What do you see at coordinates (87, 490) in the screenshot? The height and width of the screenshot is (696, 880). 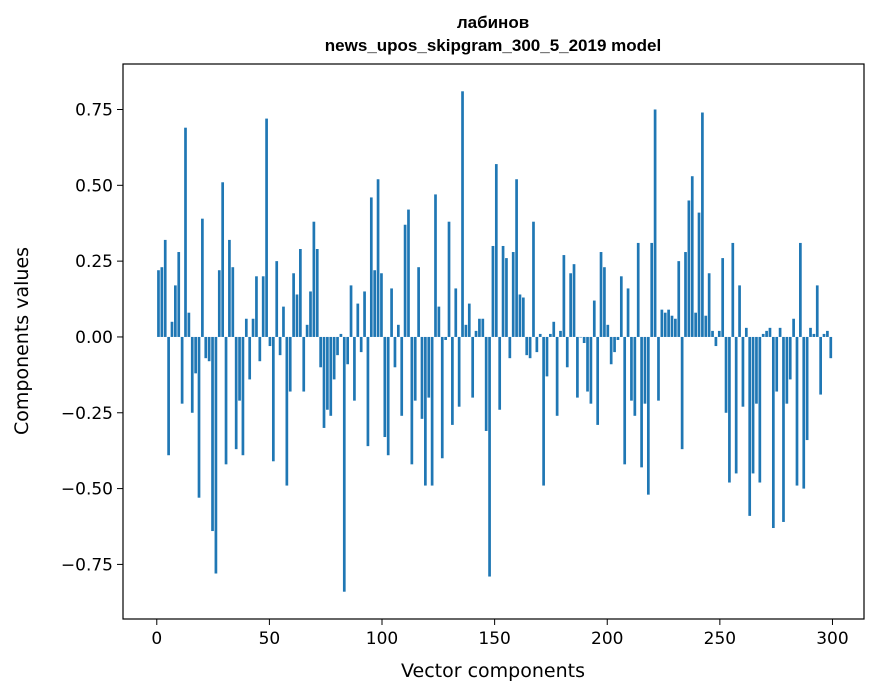 I see `y-tick-label: −0.50` at bounding box center [87, 490].